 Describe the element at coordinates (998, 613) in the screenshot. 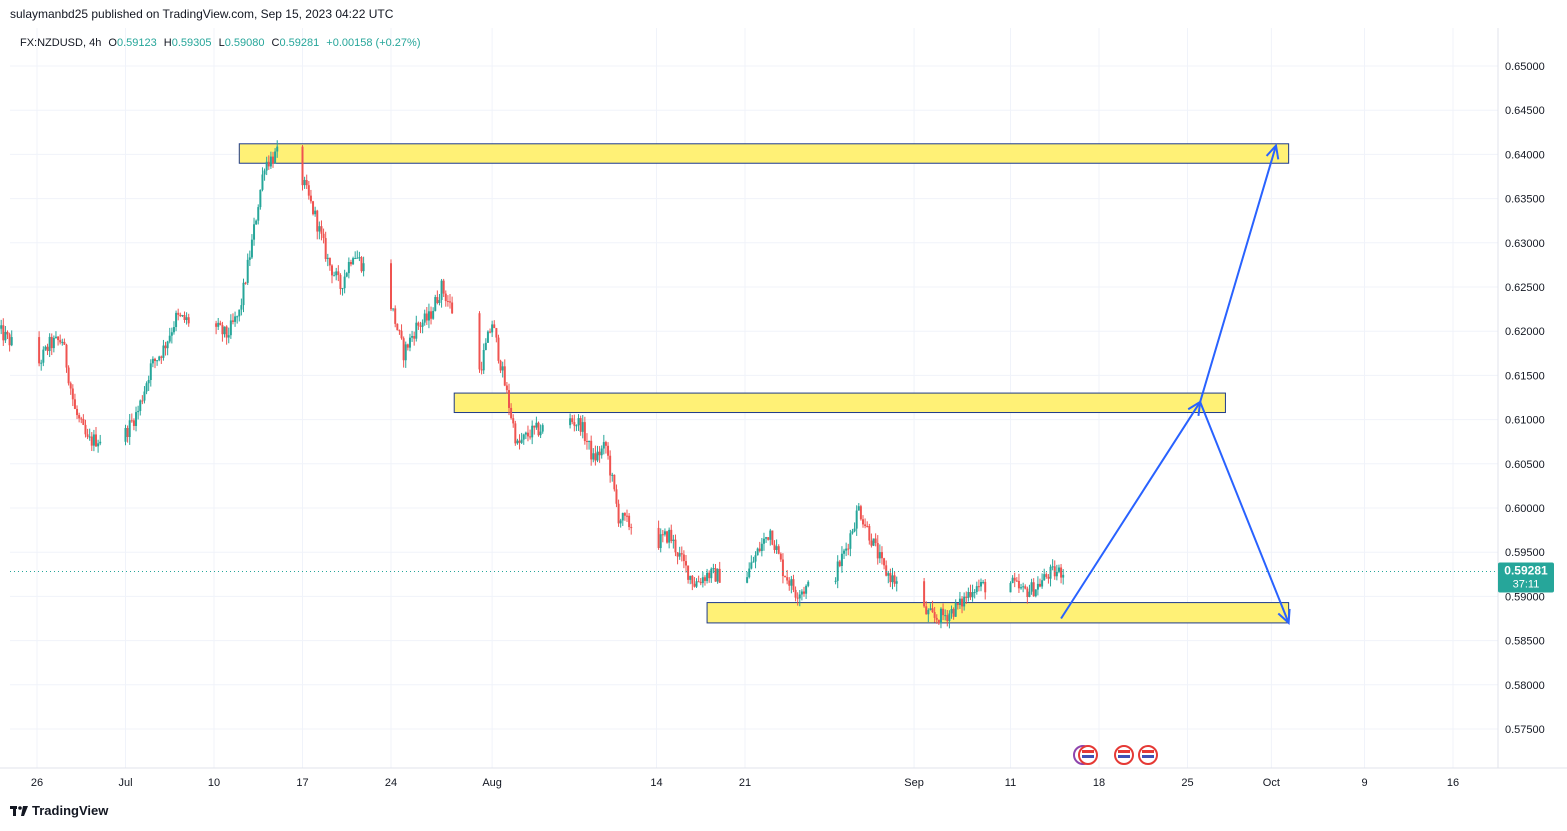

I see `support-resistance-zone` at that location.